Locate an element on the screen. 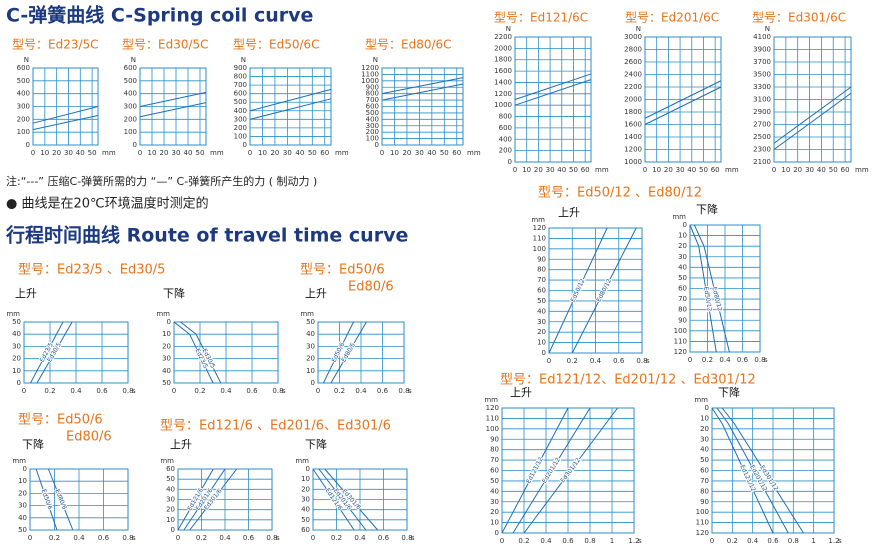 This screenshot has height=552, width=884. x-tick-label: 60 is located at coordinates (324, 153).